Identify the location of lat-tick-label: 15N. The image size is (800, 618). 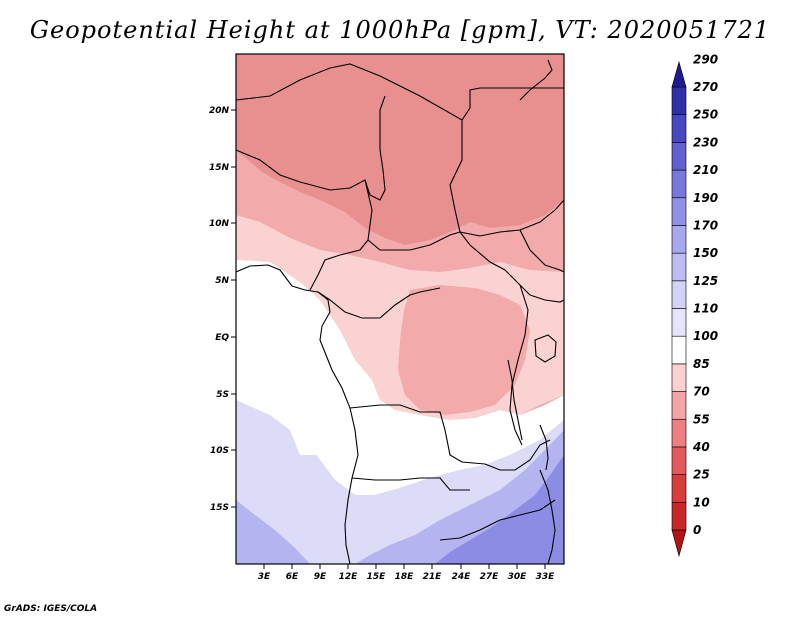
(219, 168).